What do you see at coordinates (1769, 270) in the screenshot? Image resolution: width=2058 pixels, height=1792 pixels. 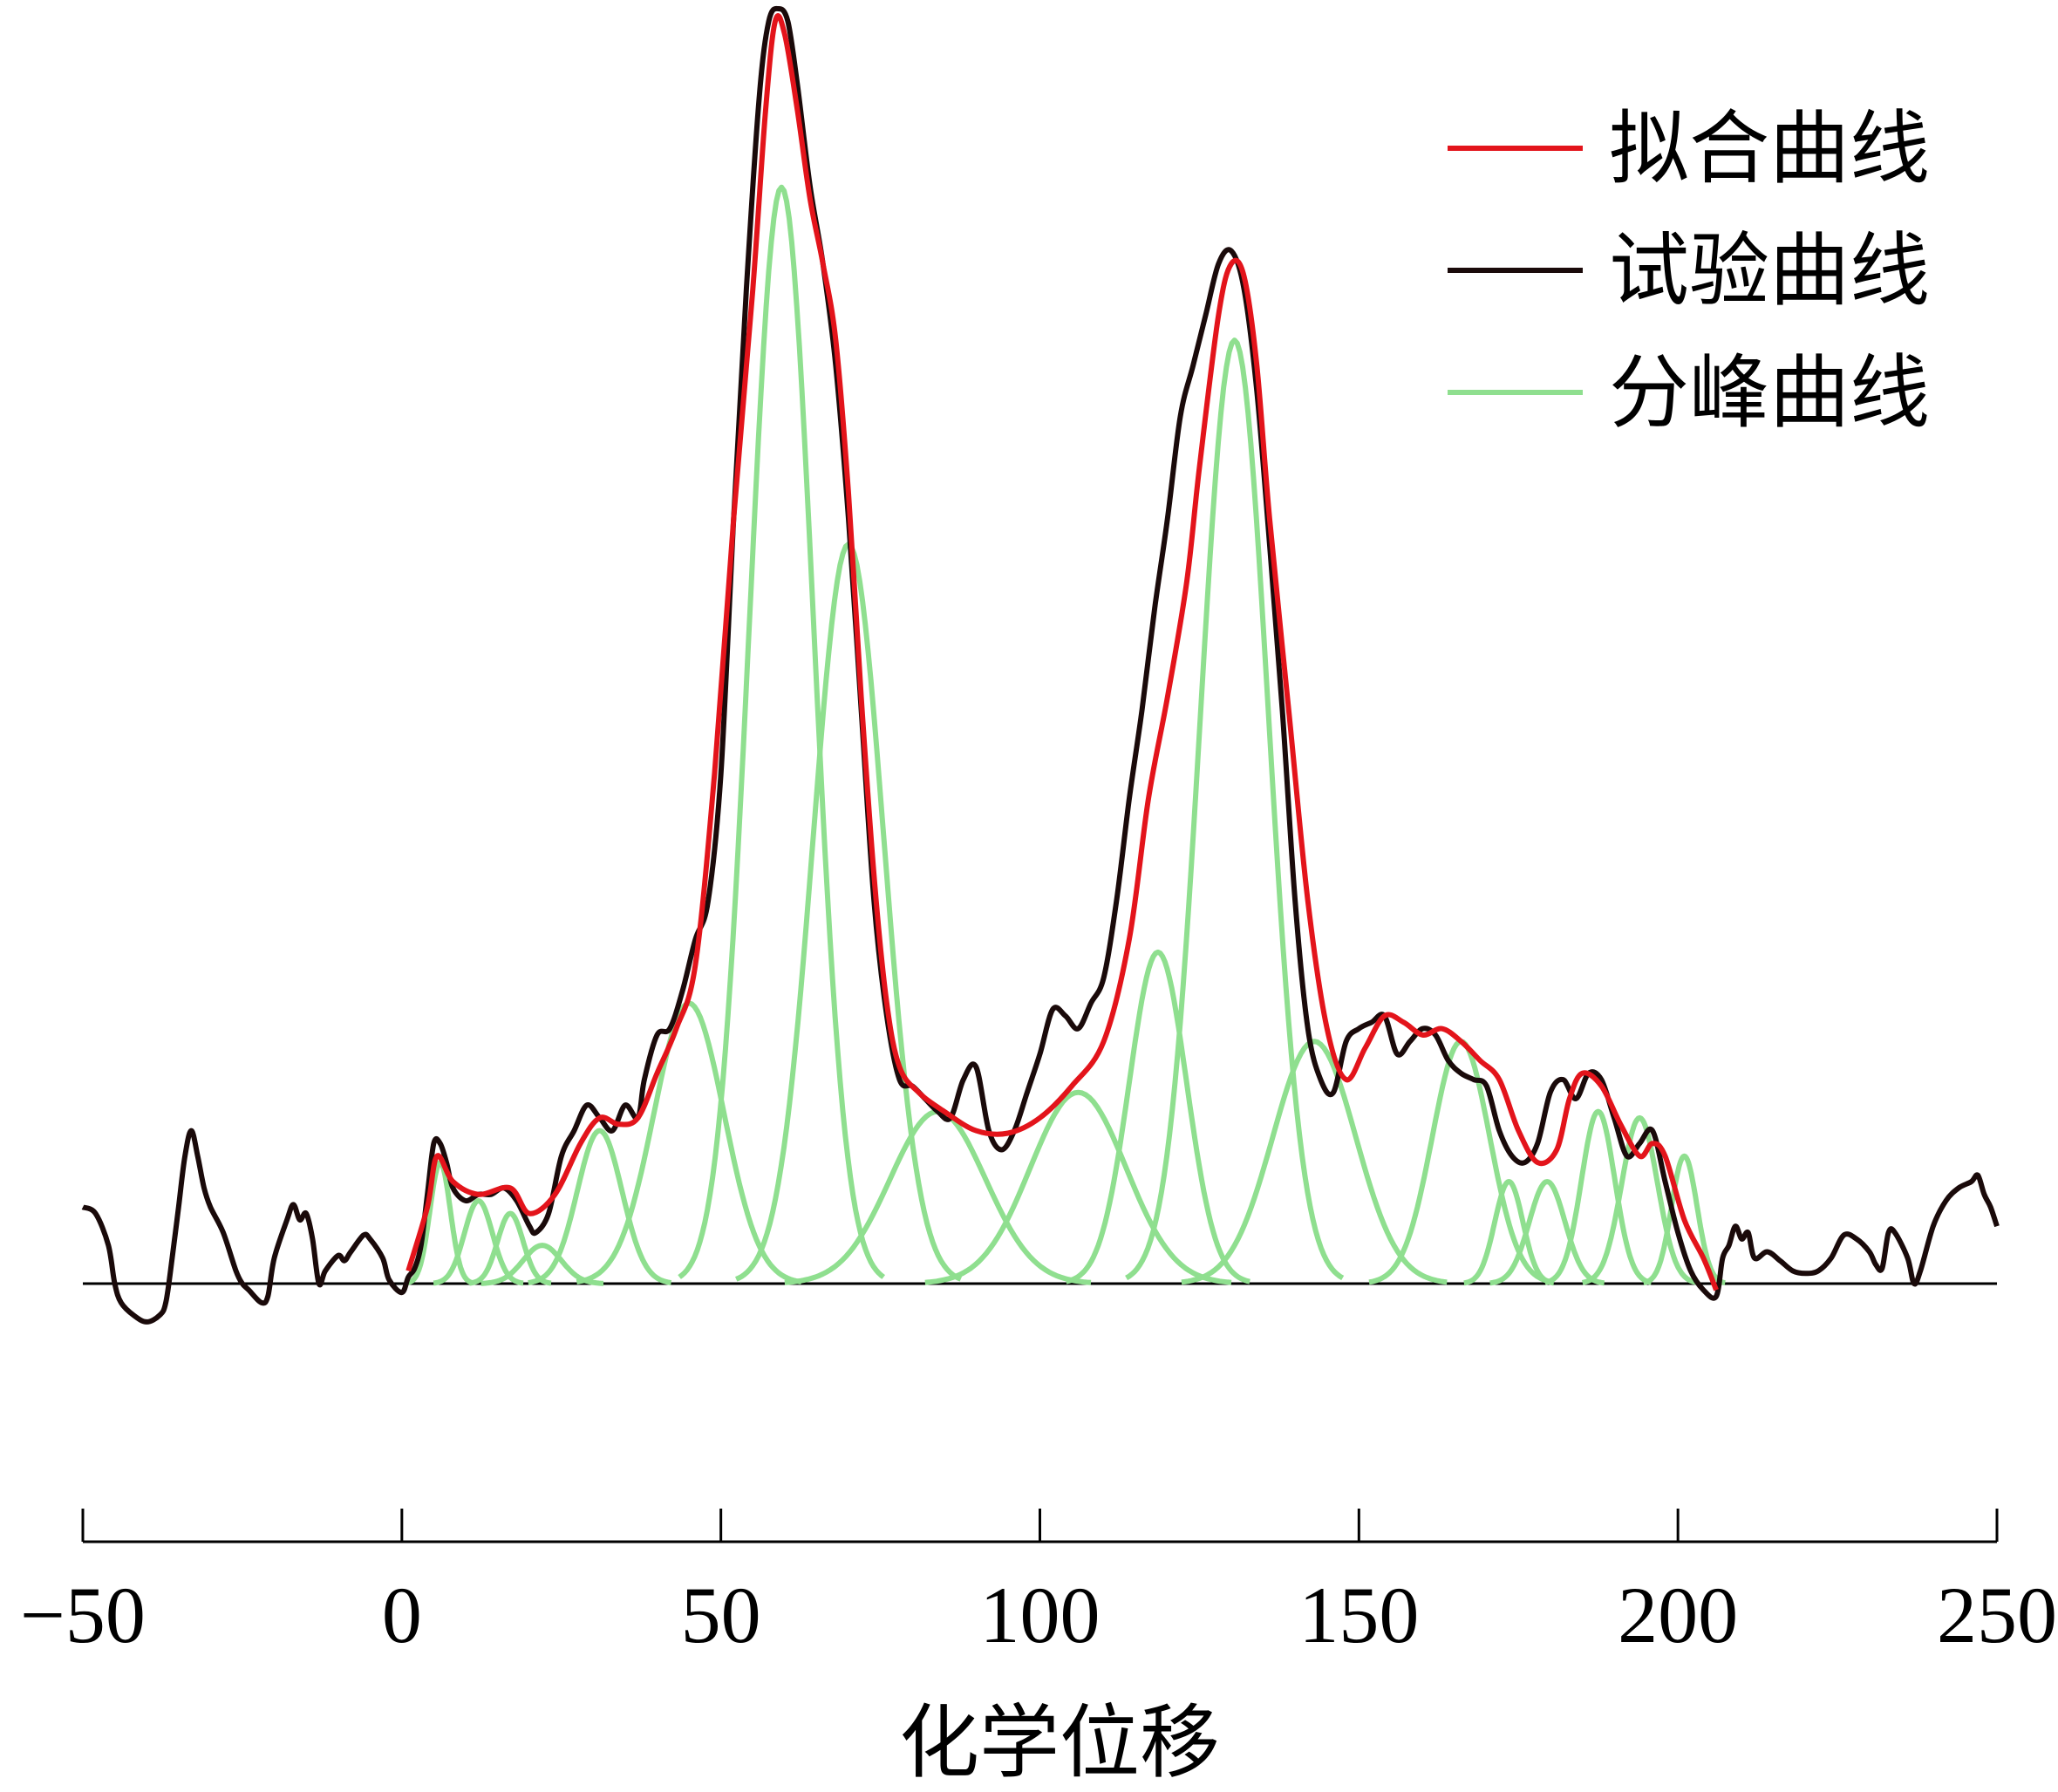 I see `legend-label: 试验曲线` at bounding box center [1769, 270].